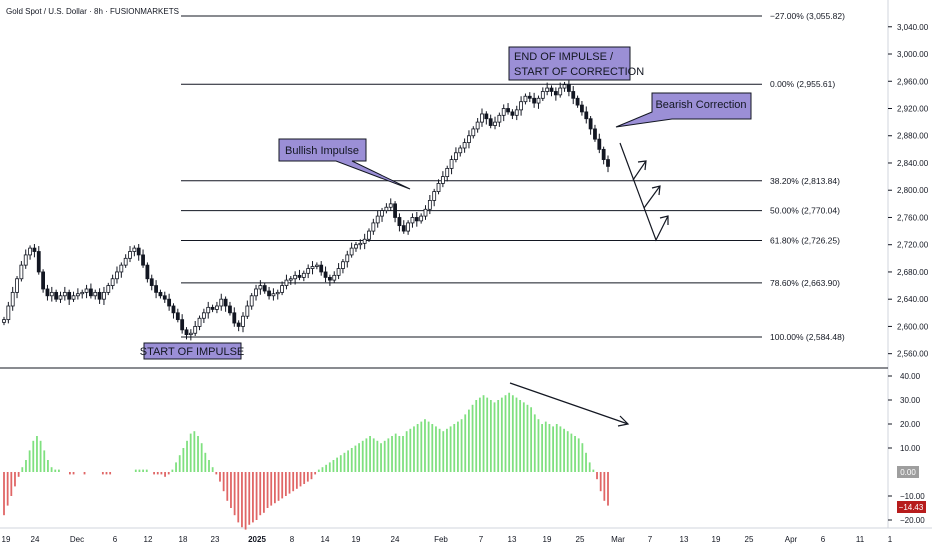  I want to click on oscillator-tick-label: −10.00, so click(912, 496).